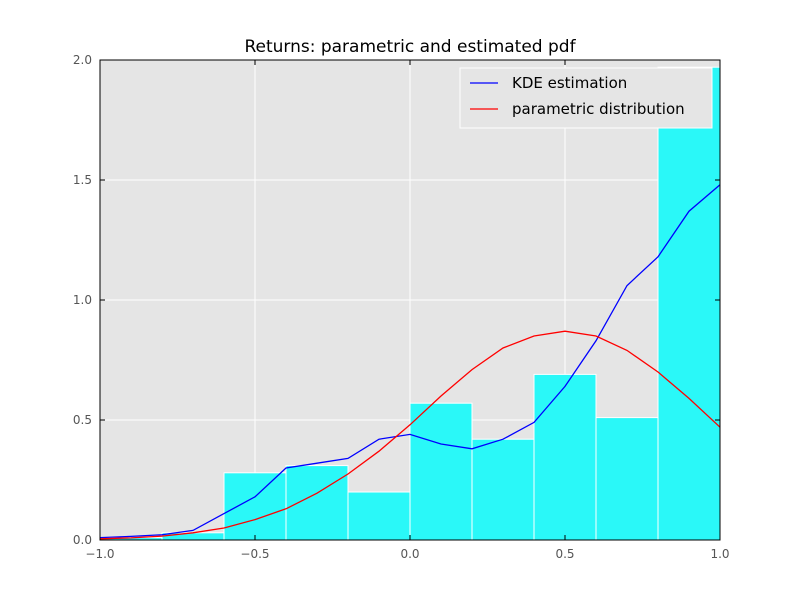 The image size is (800, 605). Describe the element at coordinates (410, 47) in the screenshot. I see `chart-title: Returns: parametric and estimated pdf` at that location.